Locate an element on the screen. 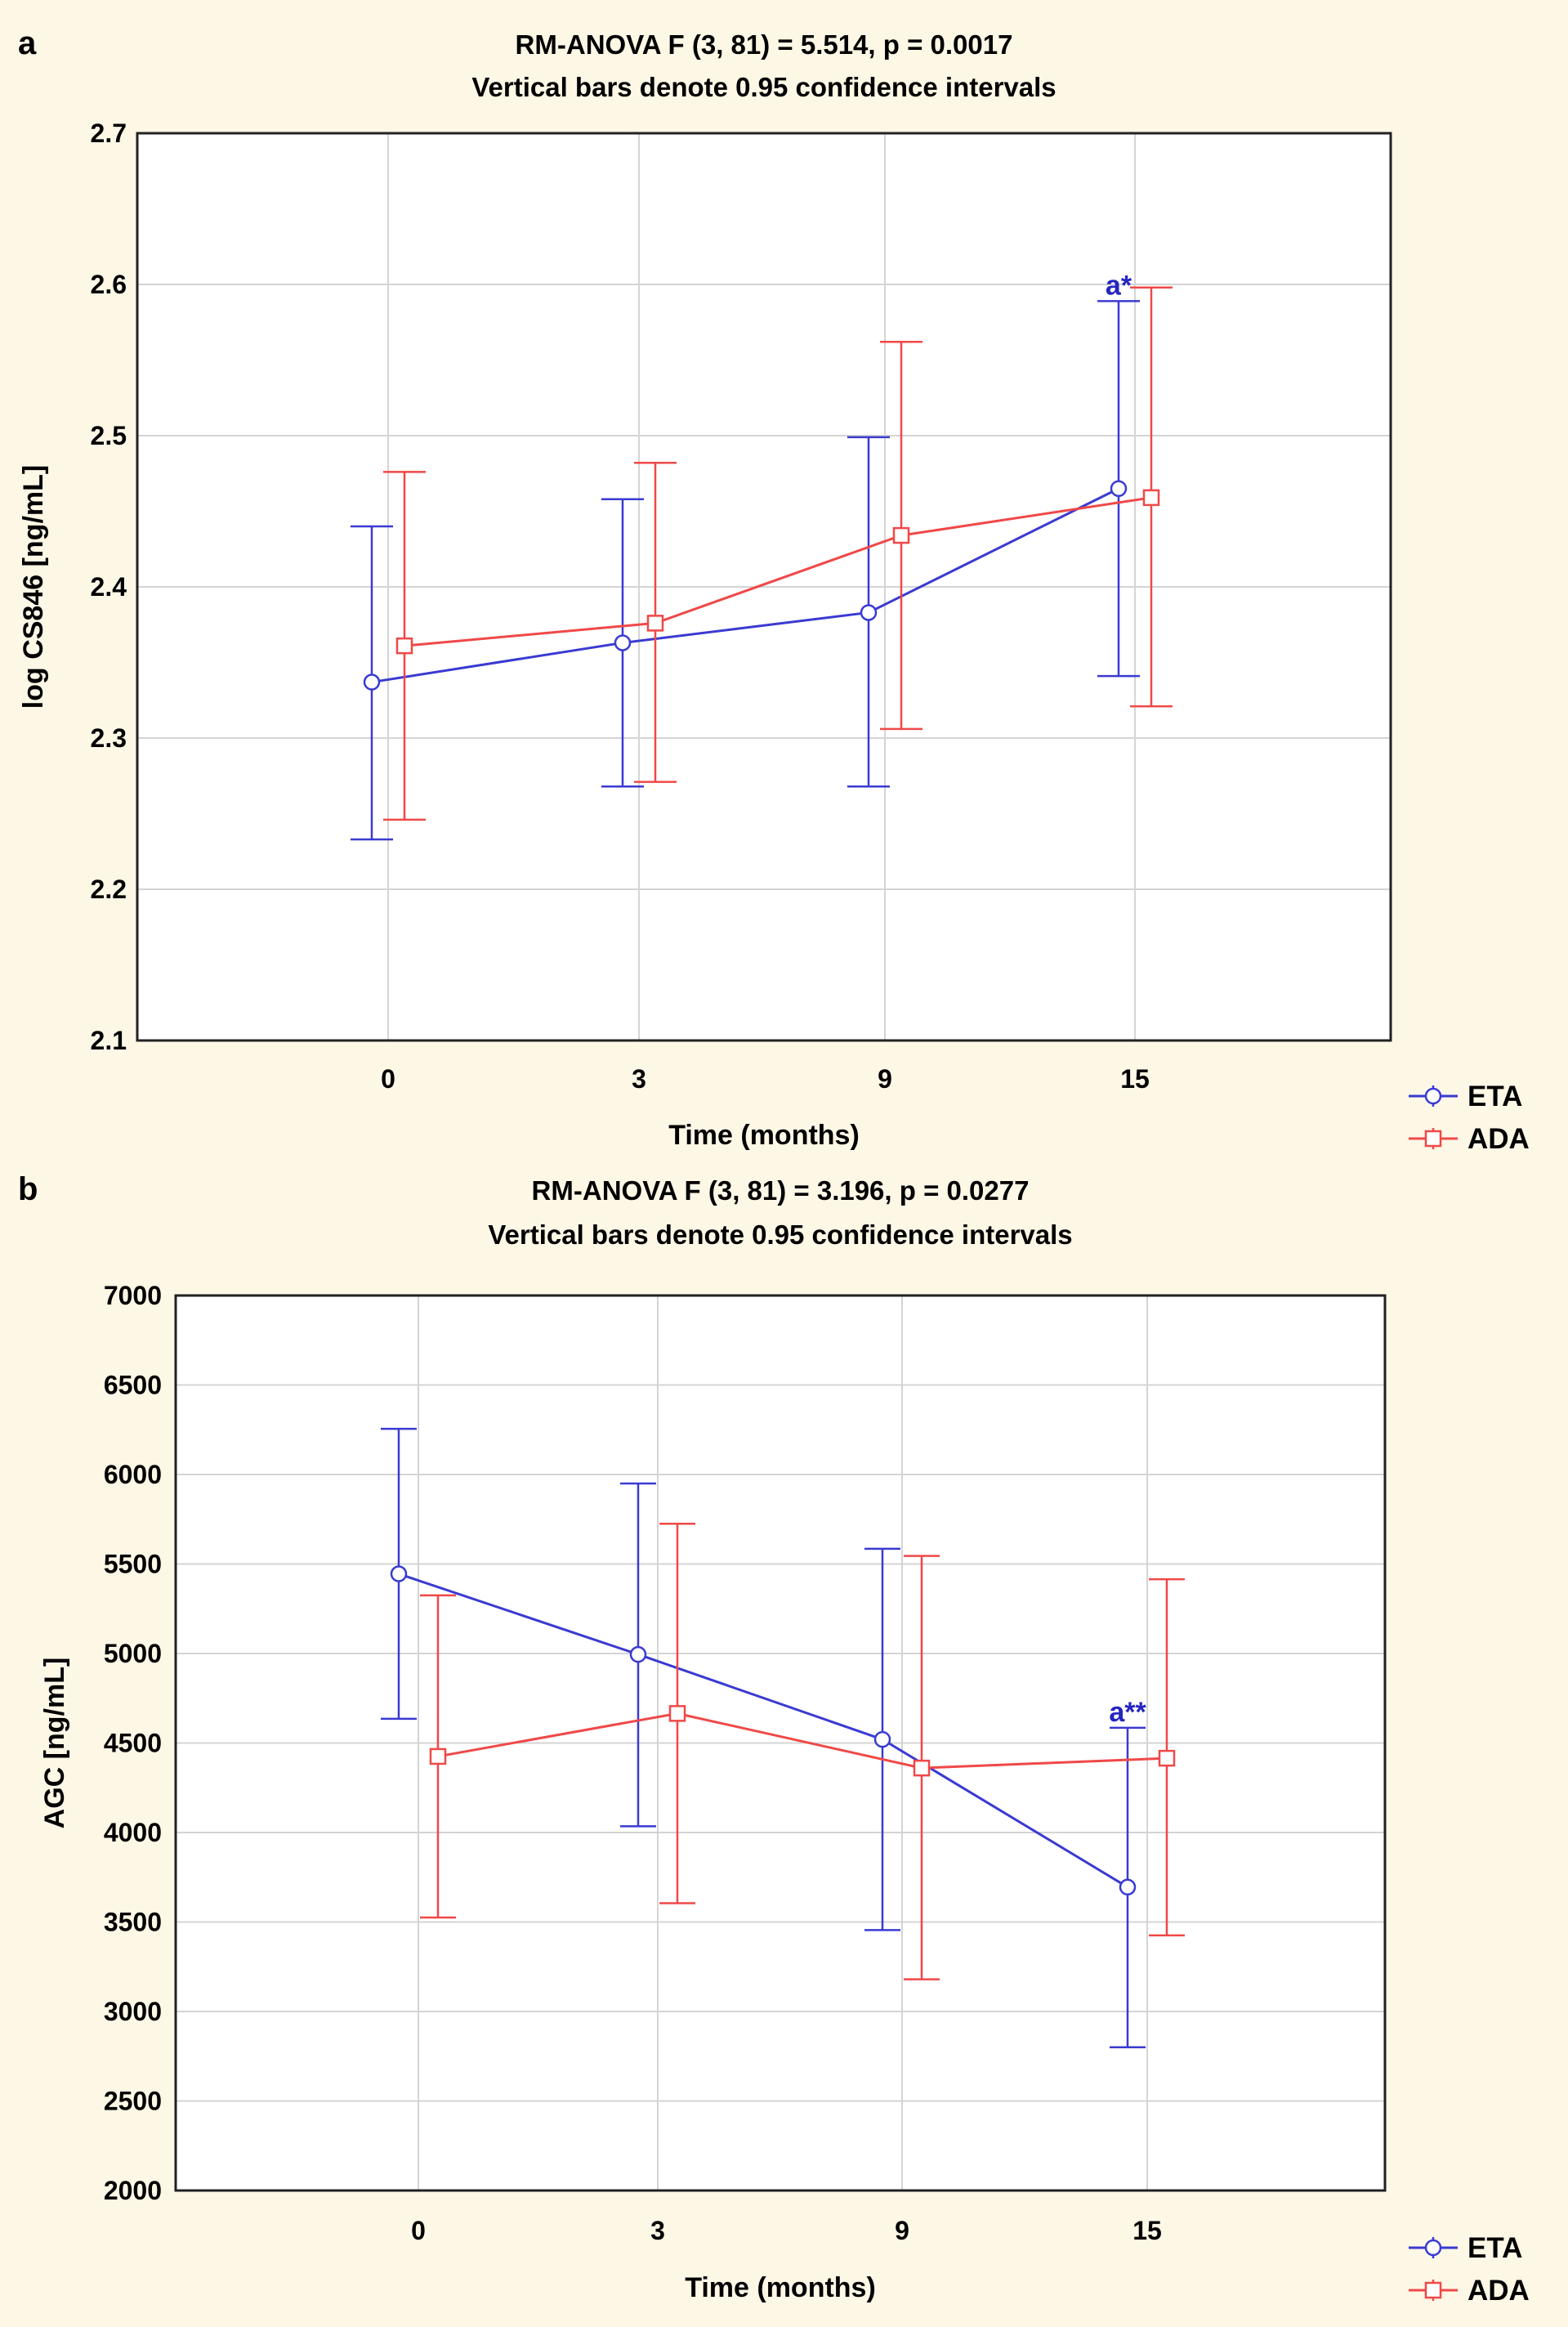 The width and height of the screenshot is (1568, 2327). y-tick-label: 3000 is located at coordinates (133, 2011).